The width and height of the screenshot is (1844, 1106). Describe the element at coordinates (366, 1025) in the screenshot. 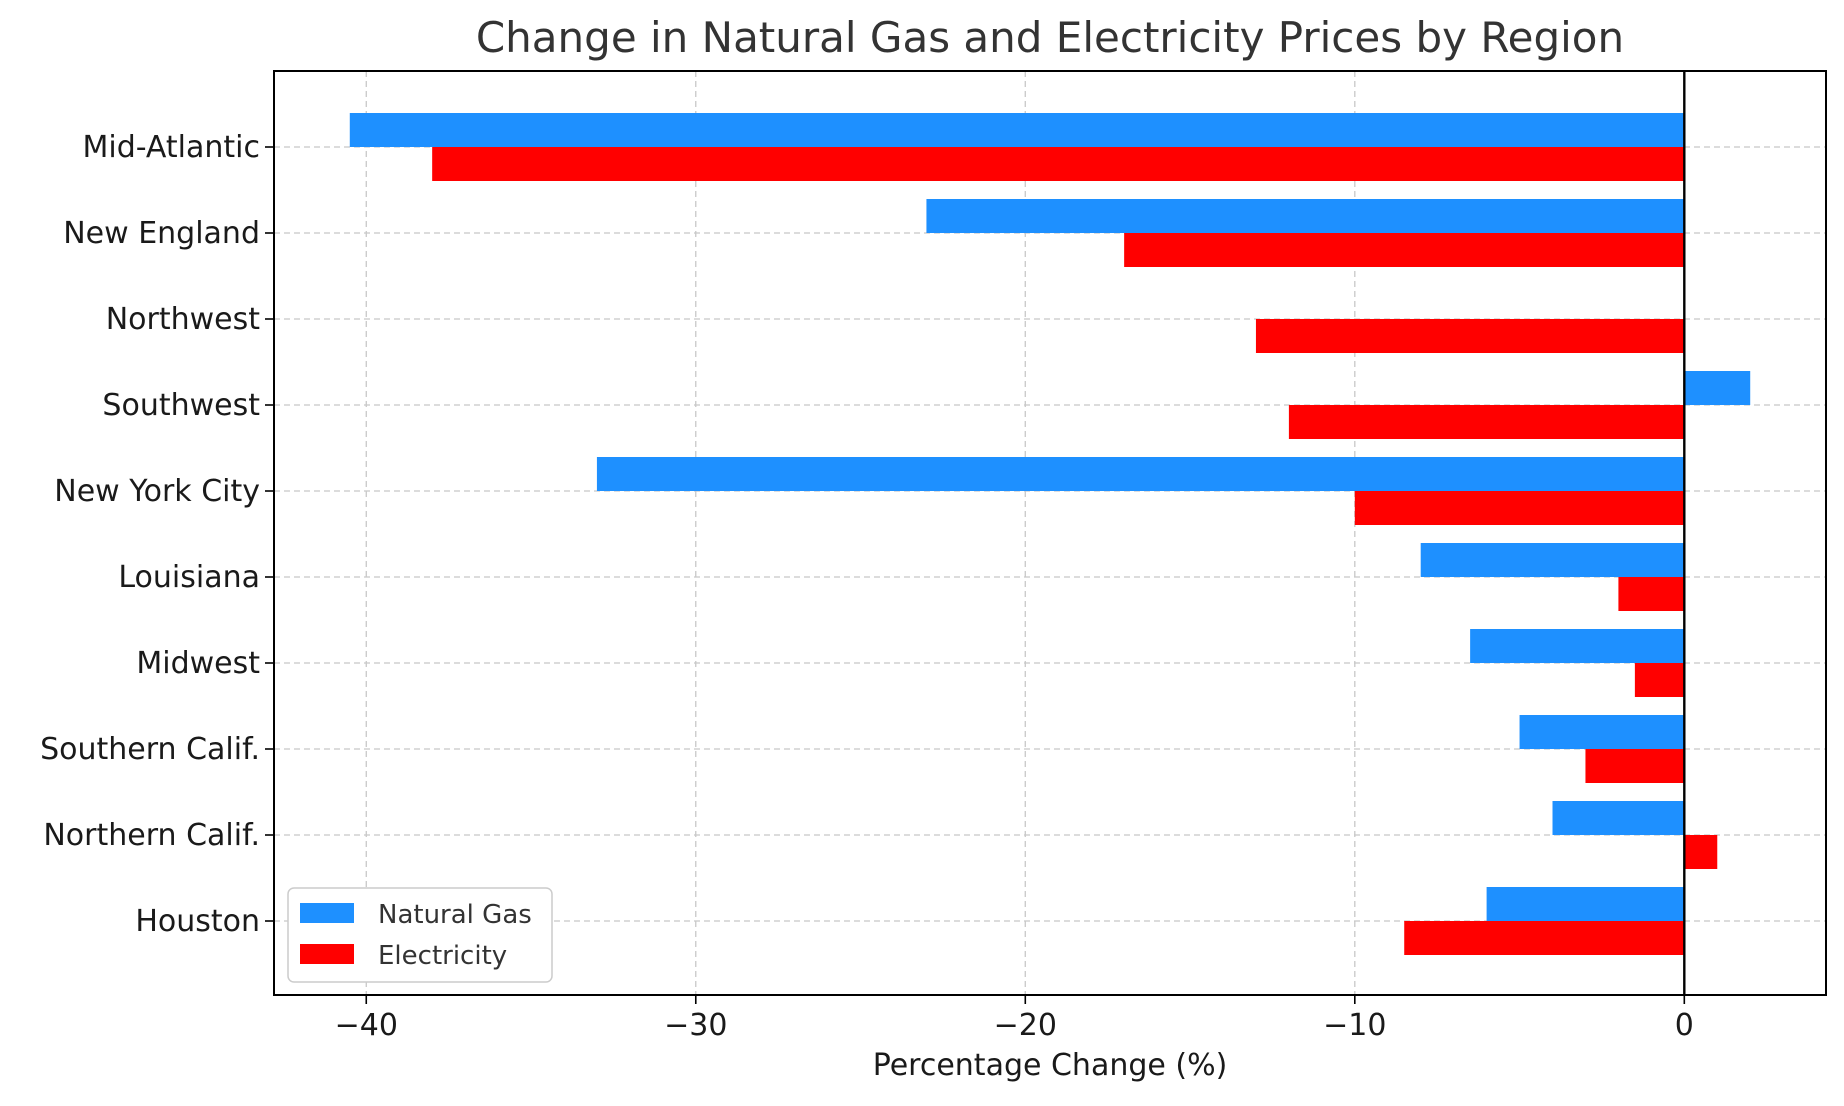

I see `x-tick-label: −40` at that location.